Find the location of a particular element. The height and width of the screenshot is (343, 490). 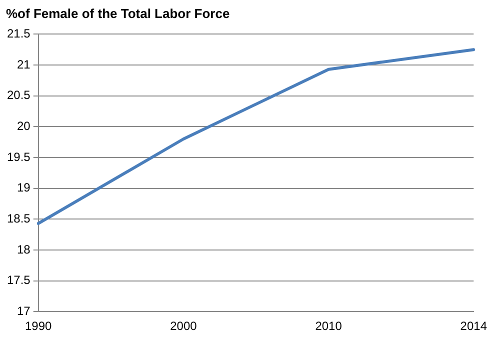

y-tick-label: 18 is located at coordinates (23, 249).